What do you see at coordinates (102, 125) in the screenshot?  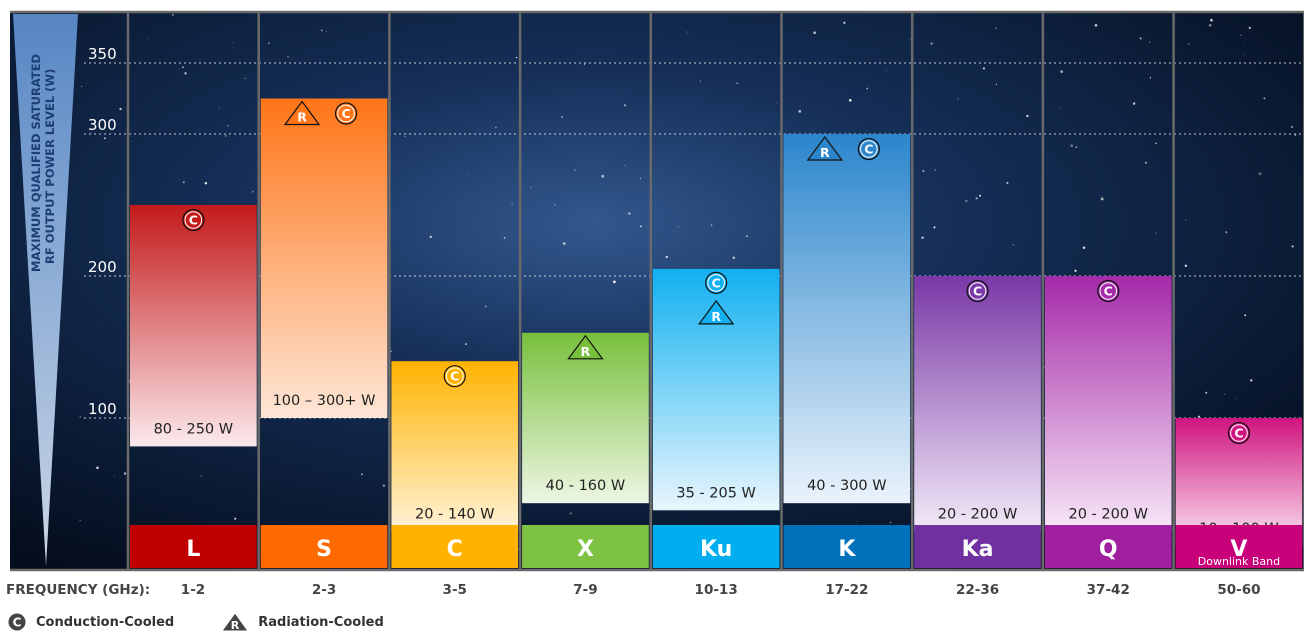 I see `y-tick-label: 300` at bounding box center [102, 125].